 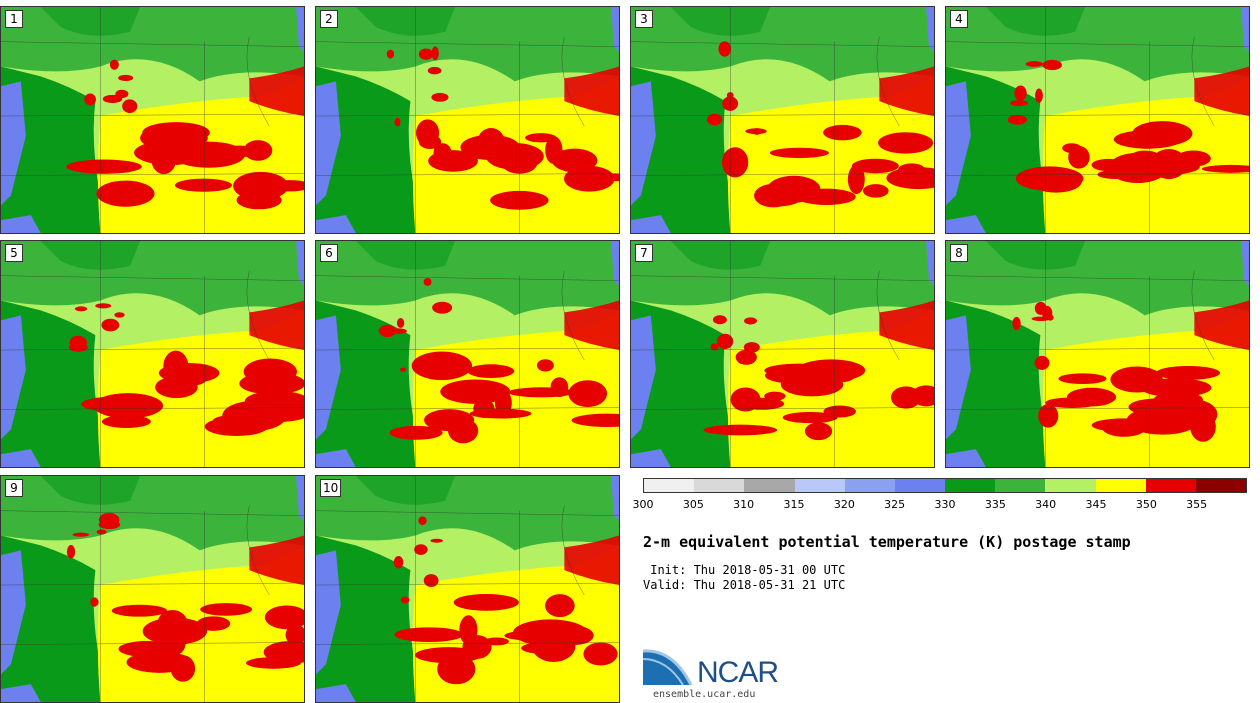 What do you see at coordinates (895, 504) in the screenshot?
I see `colorbar-tick-label: 325` at bounding box center [895, 504].